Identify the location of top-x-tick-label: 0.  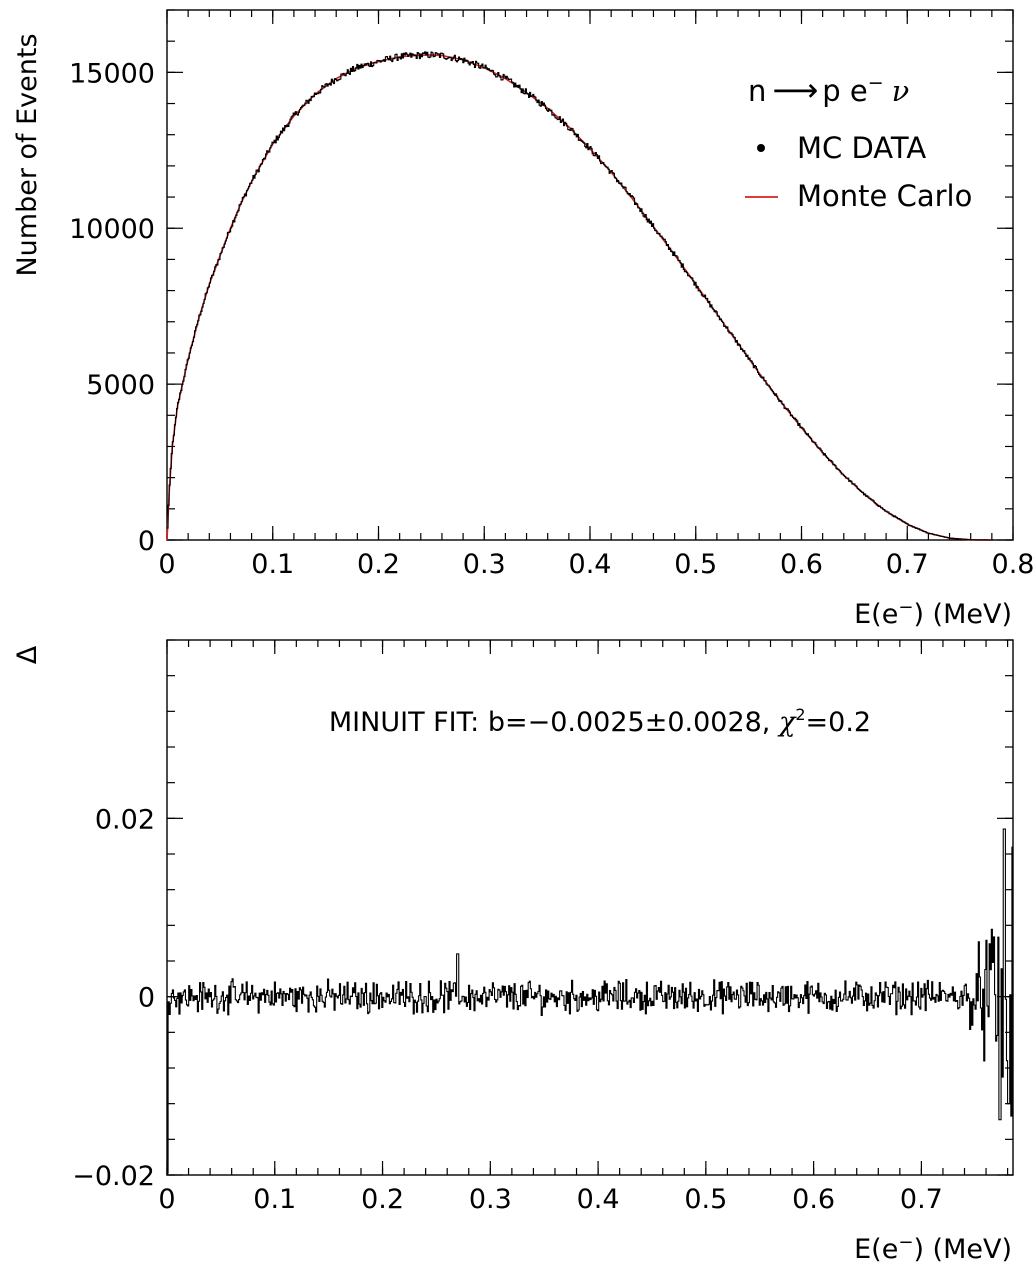
(166, 564).